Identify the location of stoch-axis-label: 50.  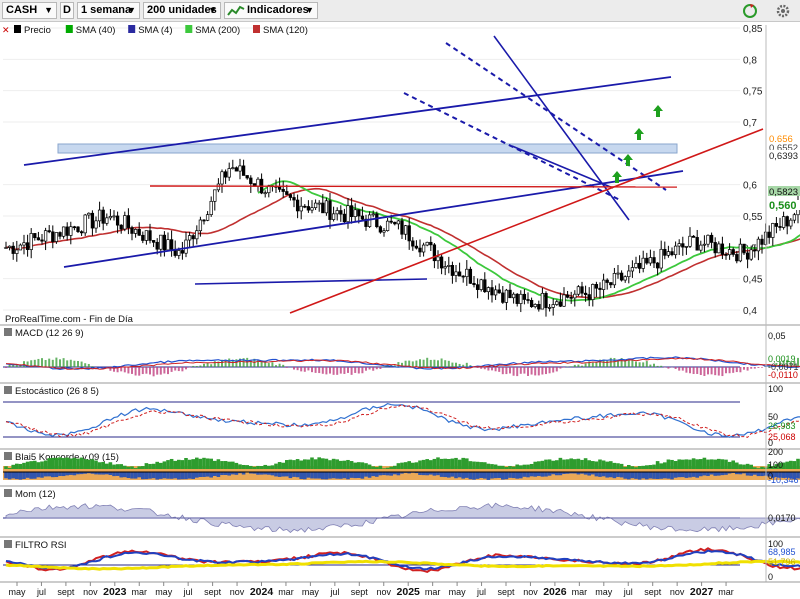
(773, 417).